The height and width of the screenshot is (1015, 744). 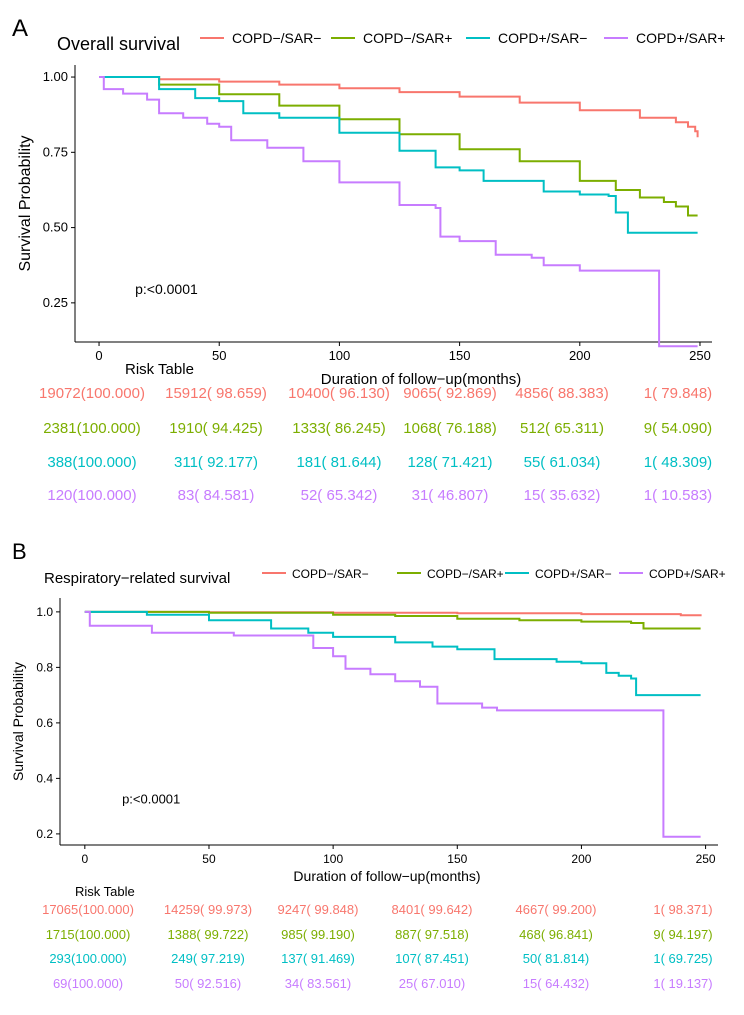 What do you see at coordinates (682, 934) in the screenshot?
I see `risk-table-cell: 9( 94.197)` at bounding box center [682, 934].